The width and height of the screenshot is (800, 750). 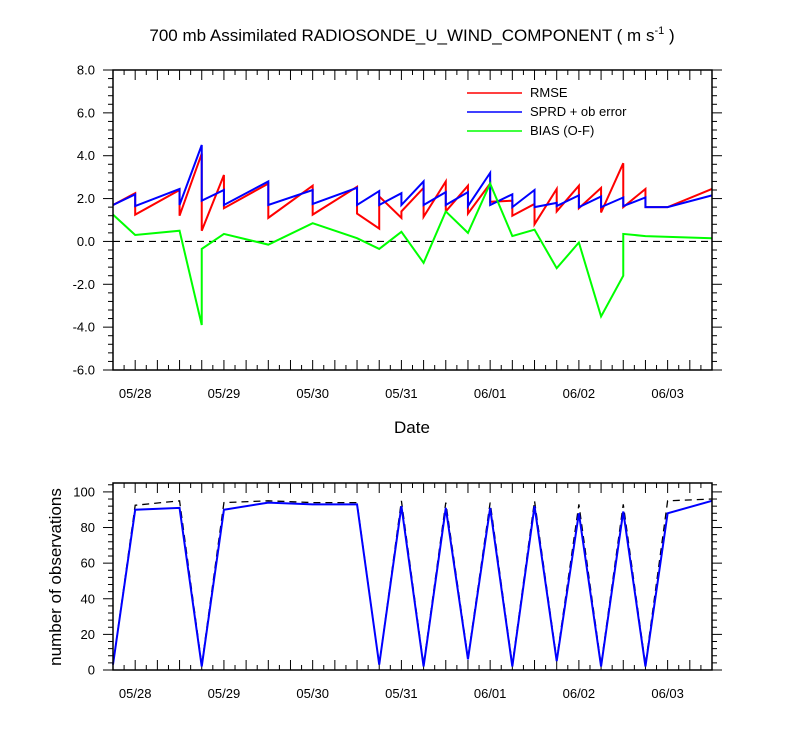 What do you see at coordinates (86, 241) in the screenshot?
I see `top-y-tick-label: 0.0` at bounding box center [86, 241].